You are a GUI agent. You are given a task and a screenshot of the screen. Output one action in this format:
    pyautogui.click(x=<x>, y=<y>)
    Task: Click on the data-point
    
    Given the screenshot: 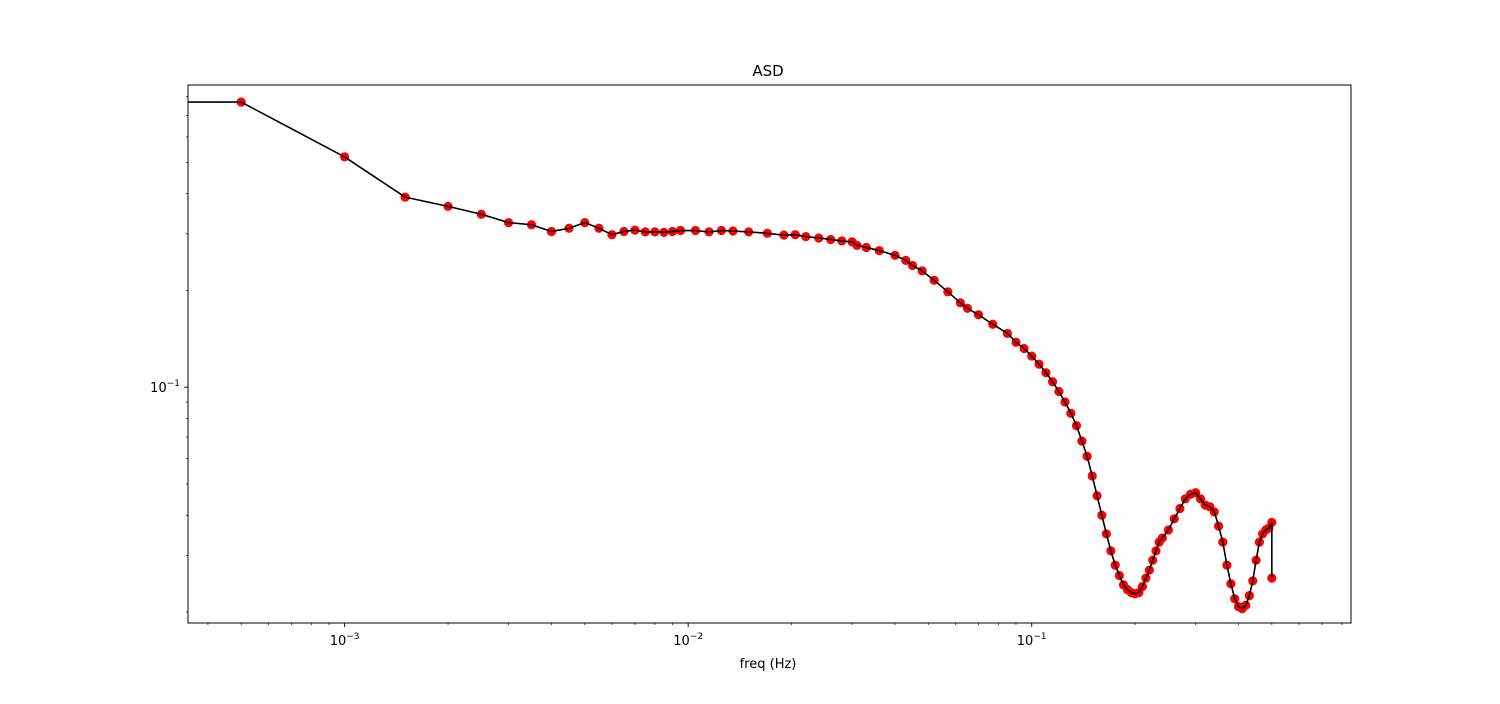 What is the action you would take?
    pyautogui.click(x=1272, y=578)
    